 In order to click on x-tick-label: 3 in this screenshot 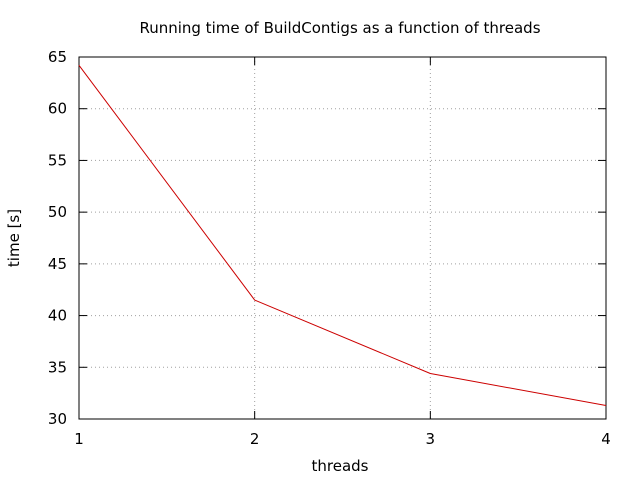, I will do `click(431, 439)`.